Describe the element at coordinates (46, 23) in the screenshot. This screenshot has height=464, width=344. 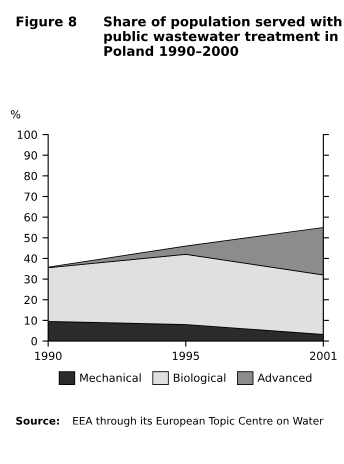
I see `caption: Figure 8` at that location.